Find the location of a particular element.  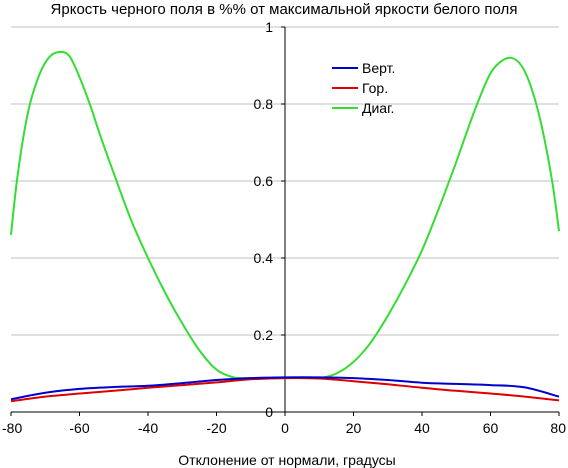

y-tick-label: 0.6 is located at coordinates (264, 181).